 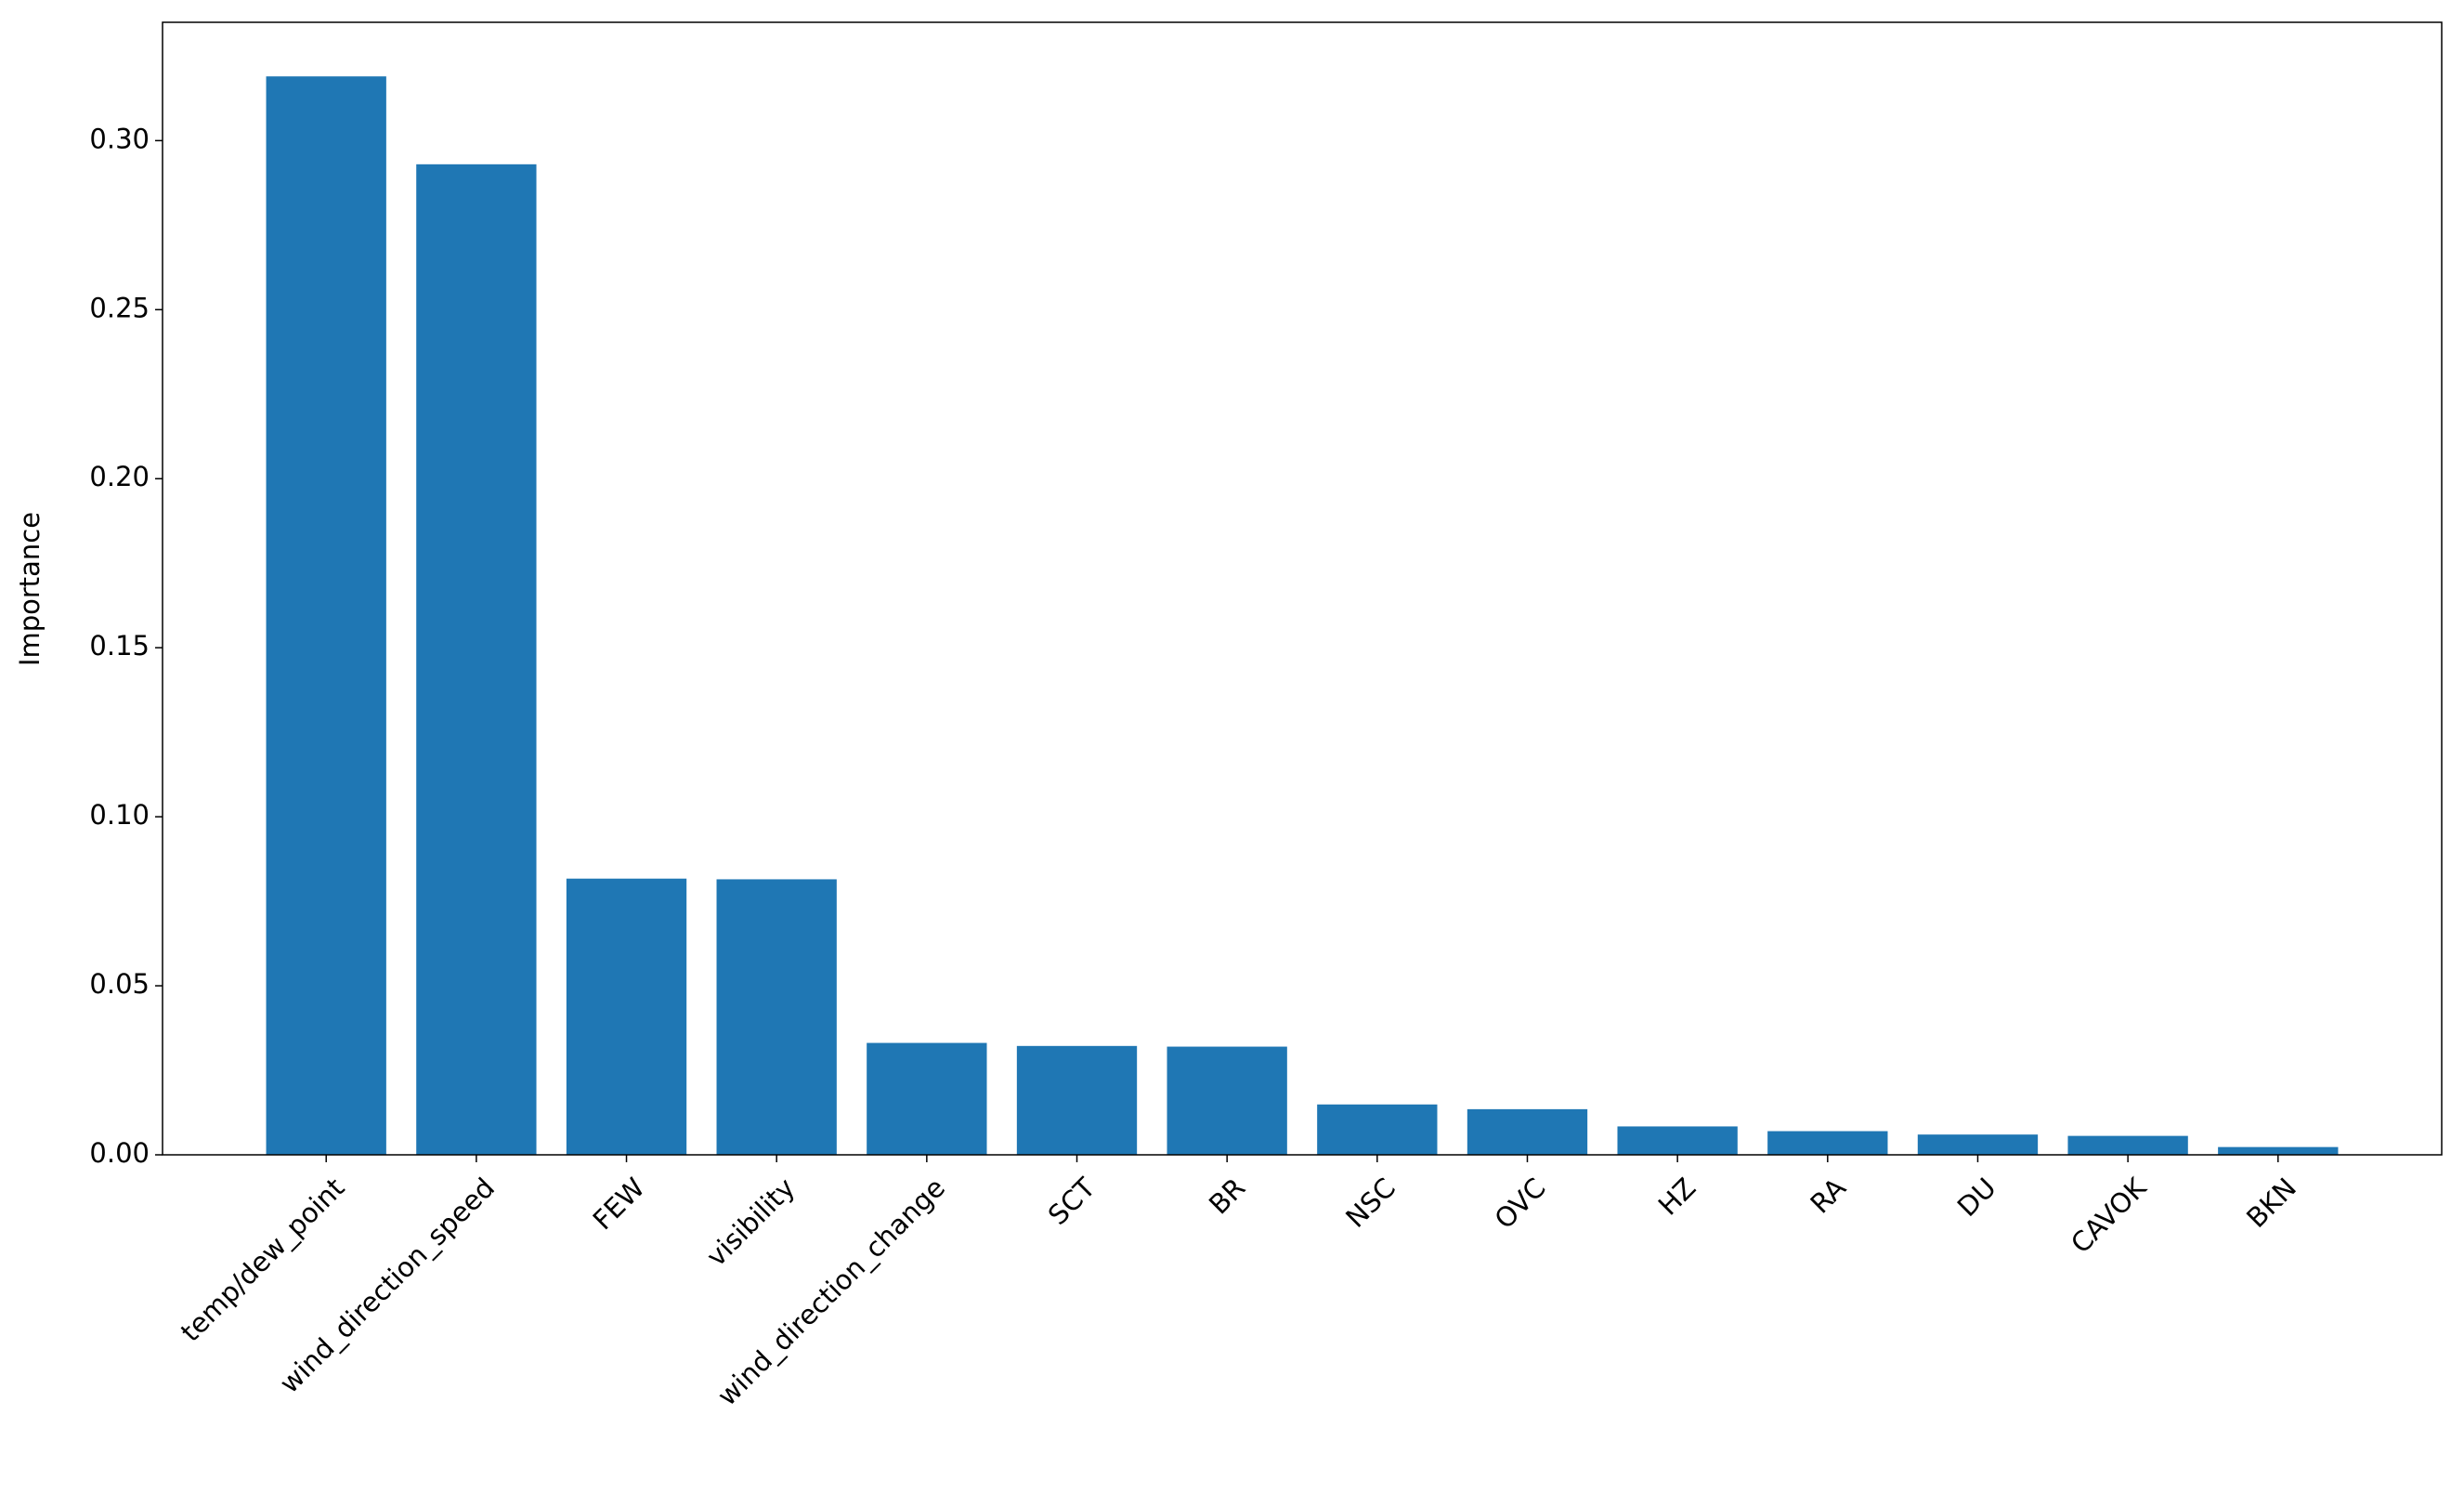 What do you see at coordinates (119, 1153) in the screenshot?
I see `y-tick-label: 0.00` at bounding box center [119, 1153].